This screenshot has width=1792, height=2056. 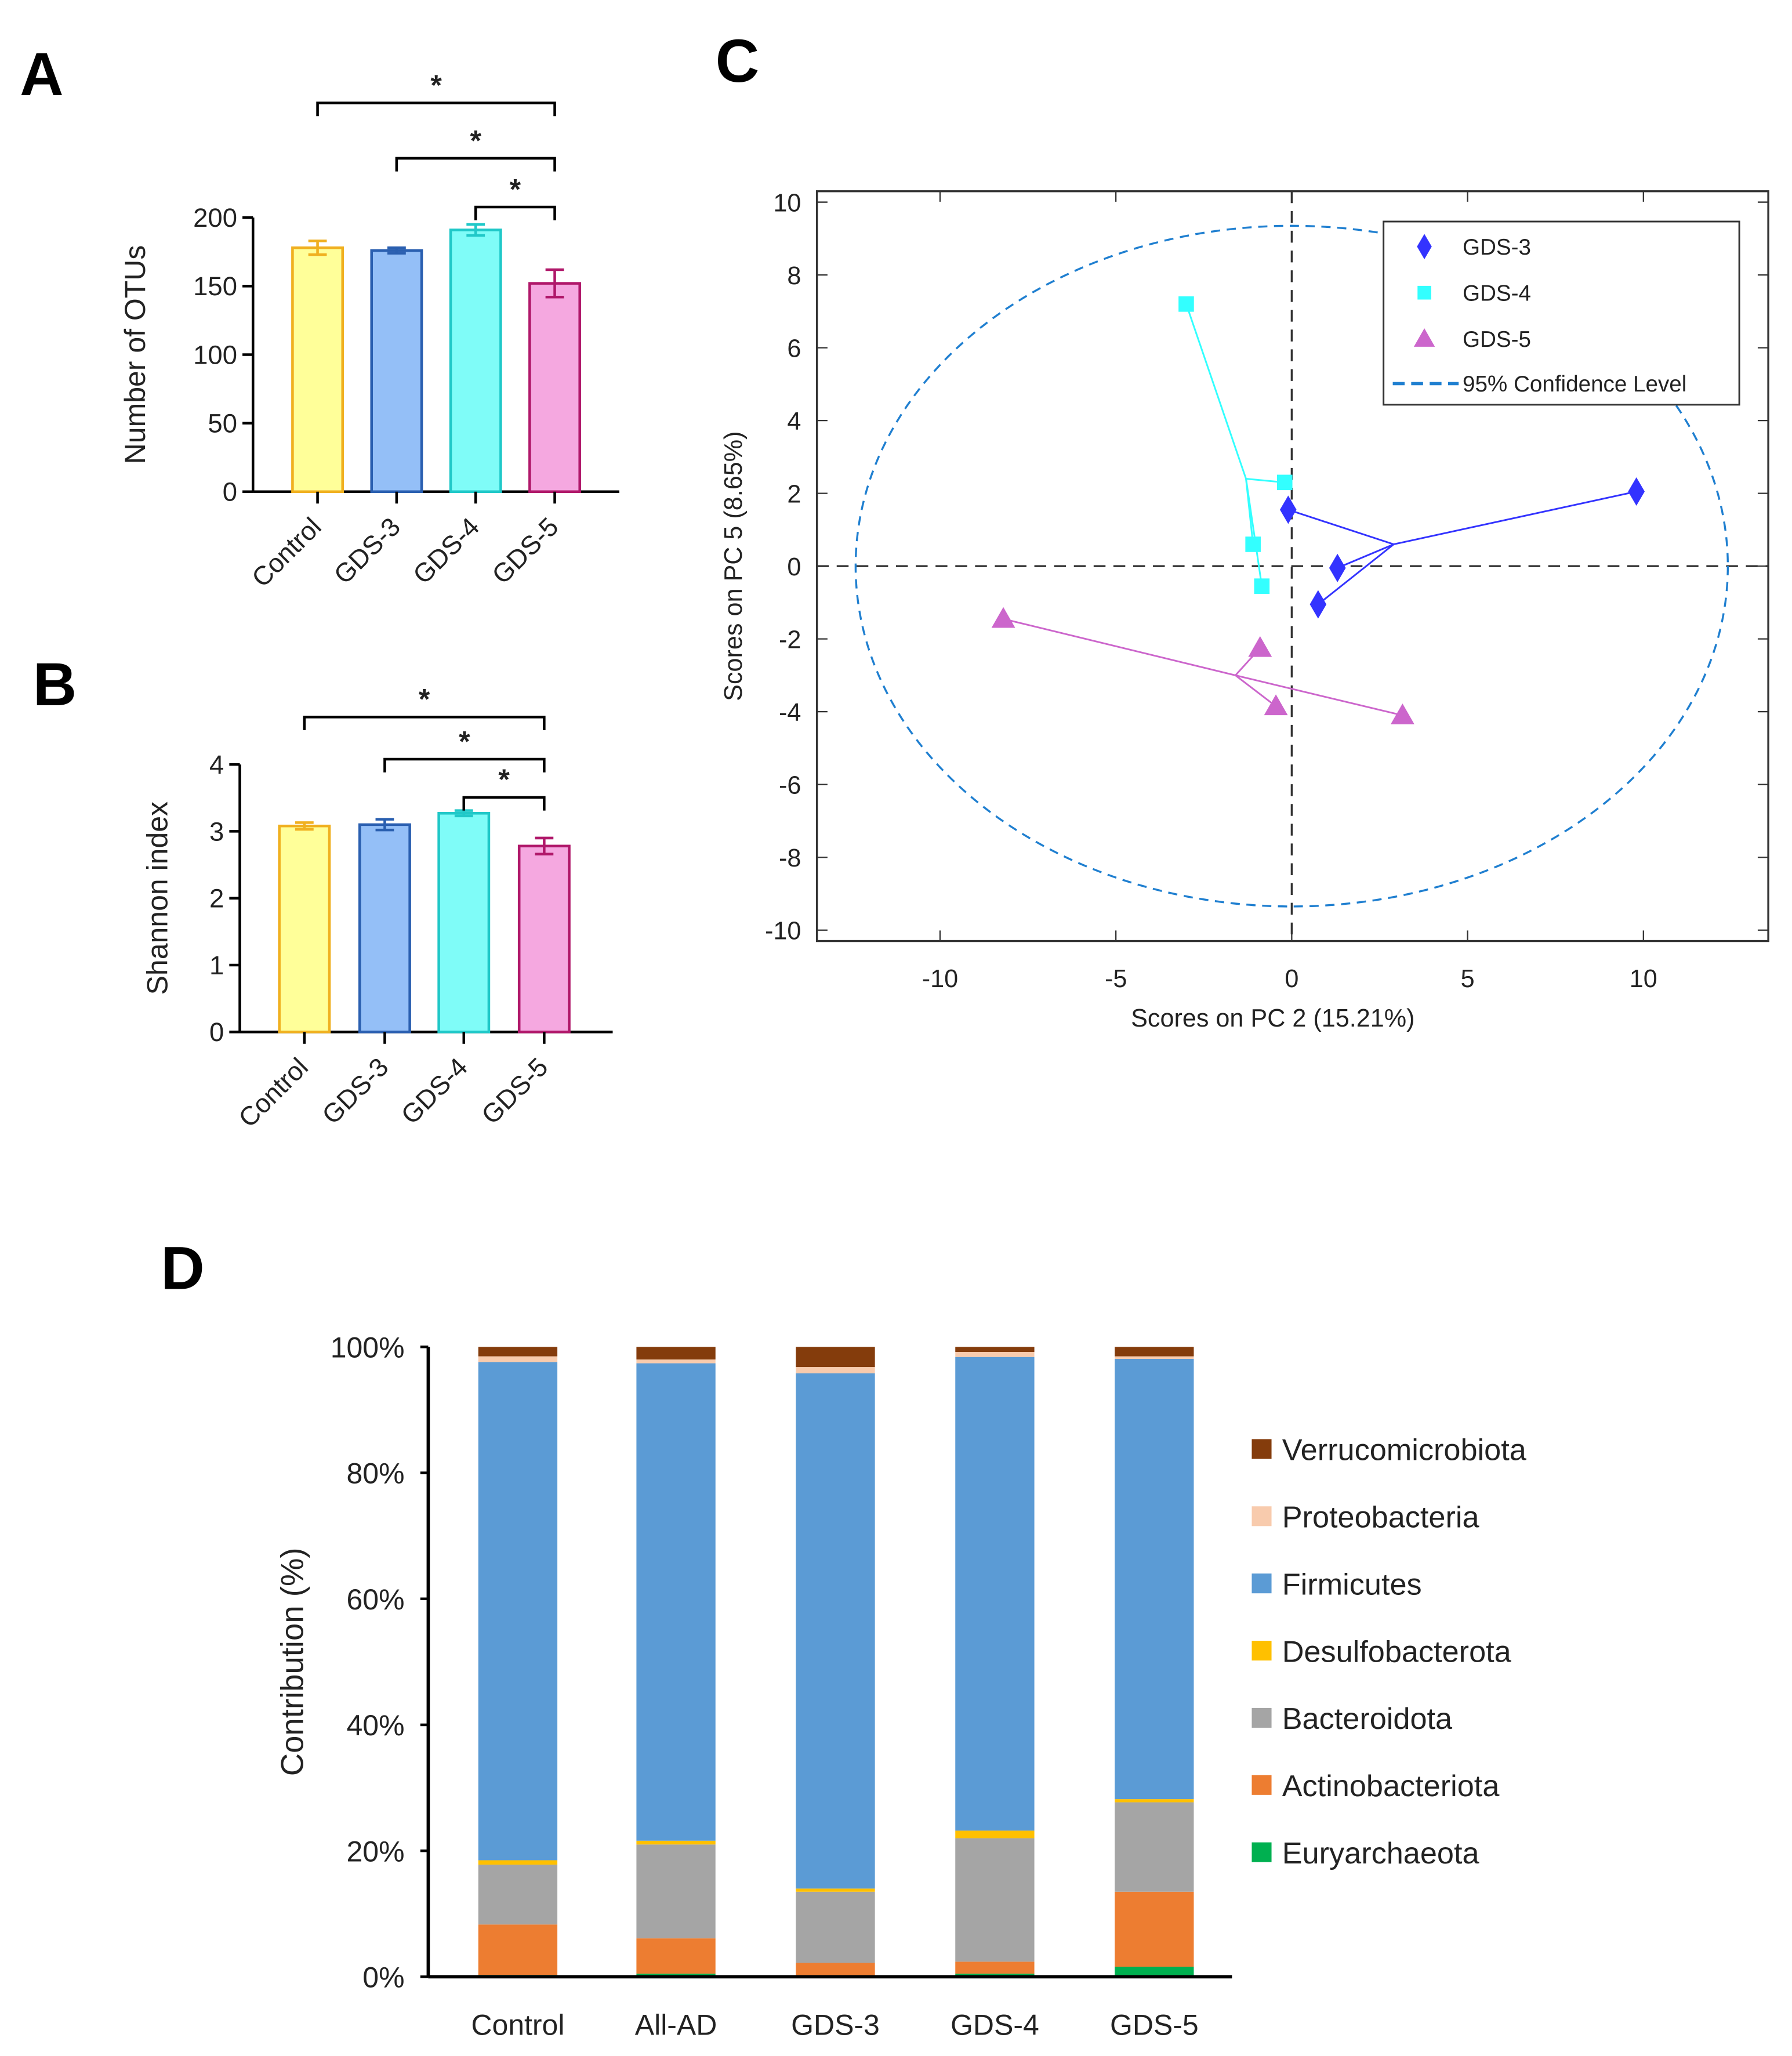 I want to click on x-tick-label: -10, so click(x=940, y=979).